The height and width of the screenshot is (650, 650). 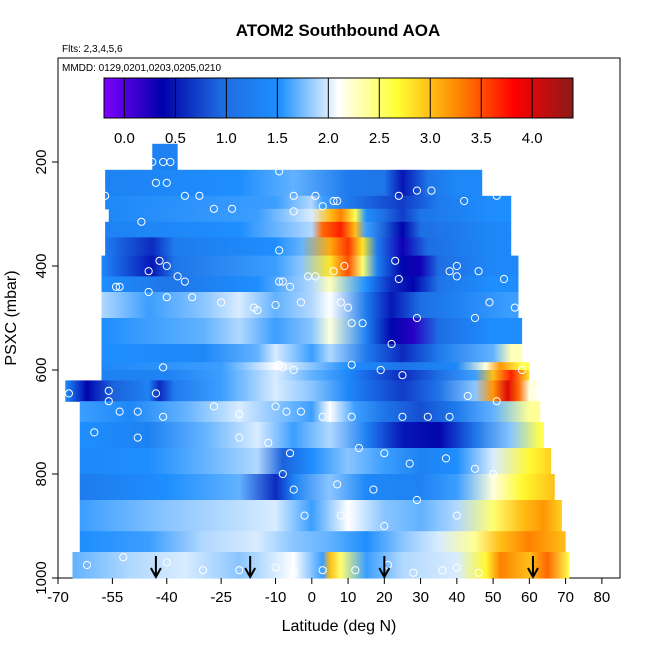 What do you see at coordinates (328, 592) in the screenshot?
I see `x-axis: -70 -55 -40 -25 -10 0 10 20 30 40 50 60 70 80` at bounding box center [328, 592].